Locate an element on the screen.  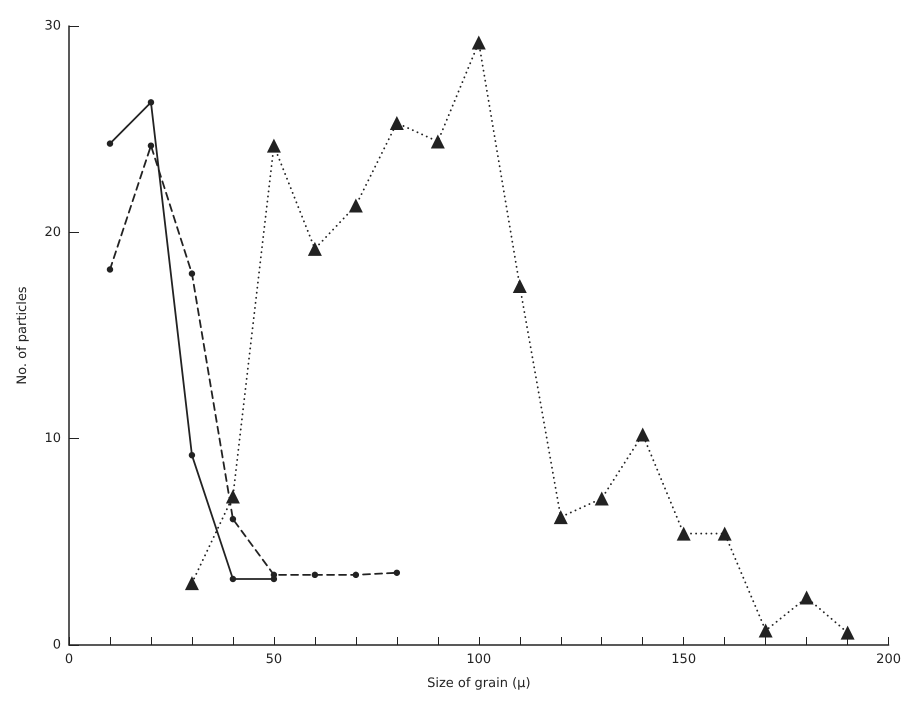
y-tick-label: 10 is located at coordinates (52, 438).